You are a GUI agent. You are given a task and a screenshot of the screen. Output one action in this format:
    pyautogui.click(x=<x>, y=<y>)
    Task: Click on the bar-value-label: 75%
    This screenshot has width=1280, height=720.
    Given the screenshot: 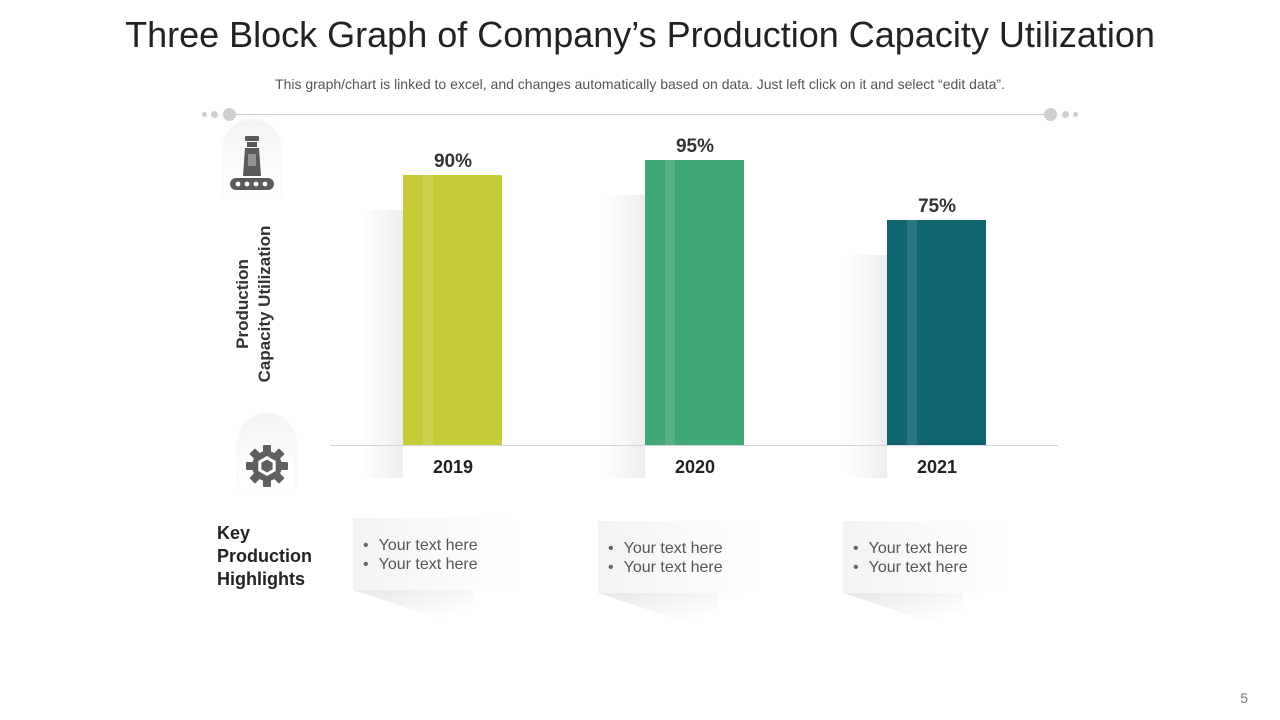 What is the action you would take?
    pyautogui.click(x=937, y=206)
    